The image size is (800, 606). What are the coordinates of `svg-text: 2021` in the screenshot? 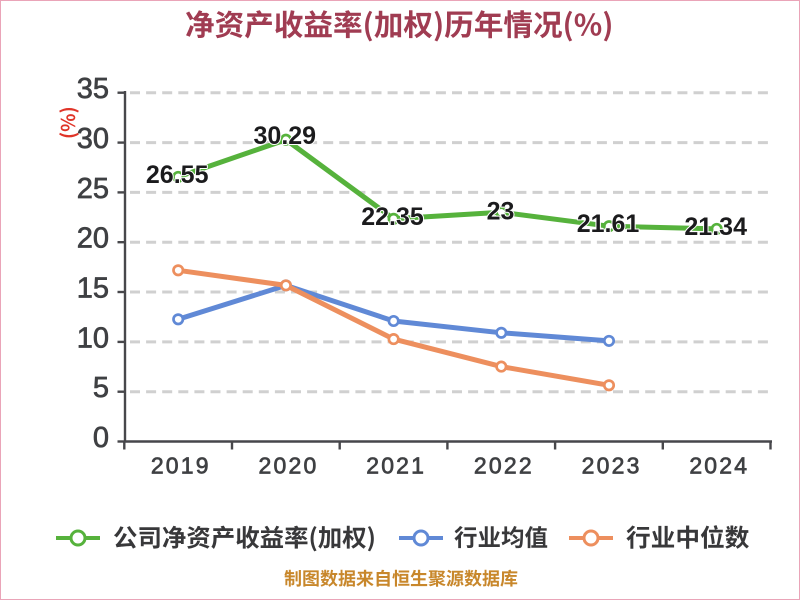 It's located at (396, 466).